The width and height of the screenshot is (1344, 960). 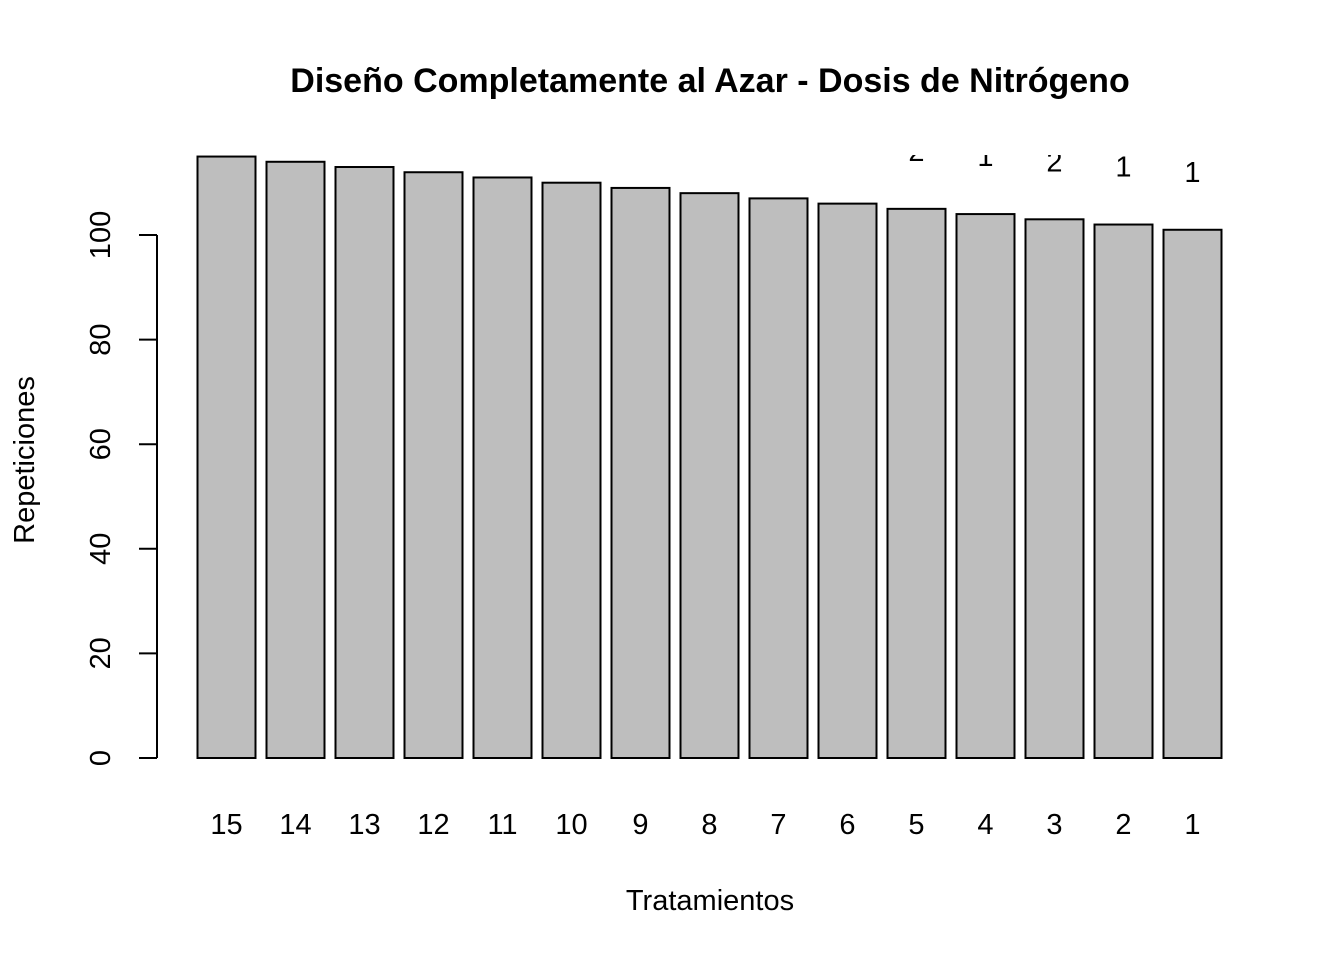 I want to click on y-axis-title: Repeticiones, so click(x=25, y=460).